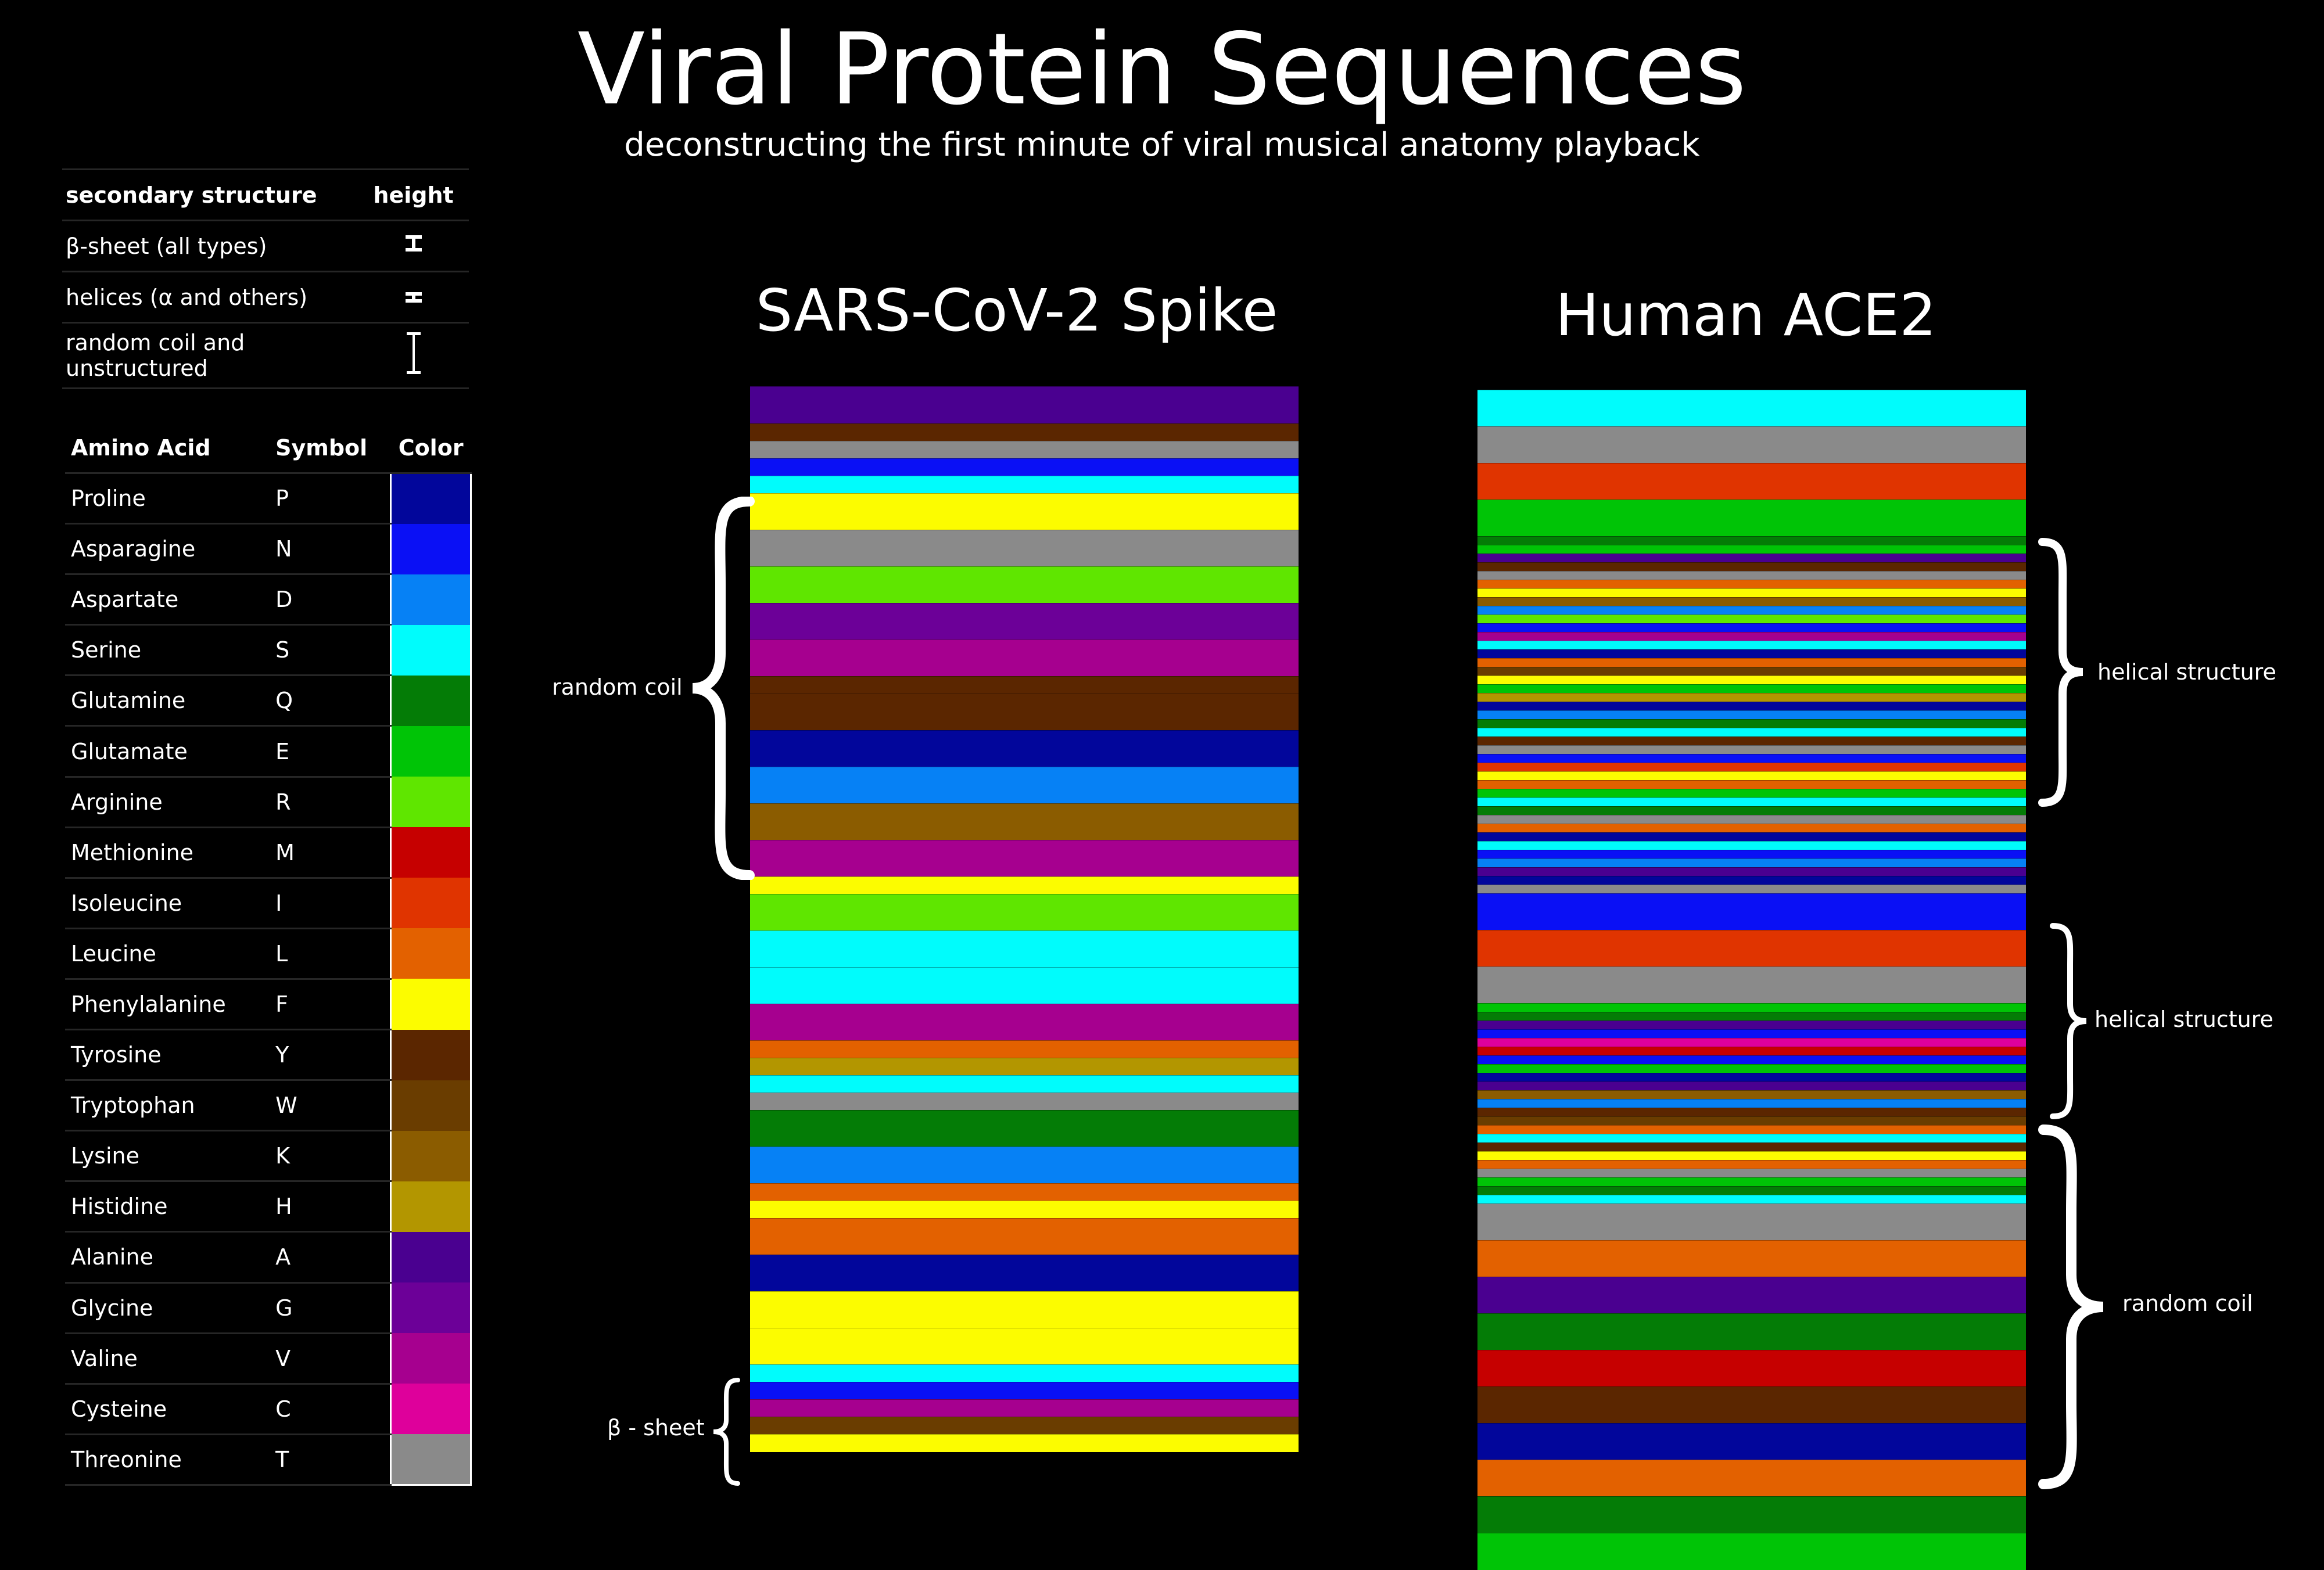 This screenshot has width=2324, height=1570. Describe the element at coordinates (330, 650) in the screenshot. I see `amino-acid-symbol: S` at that location.